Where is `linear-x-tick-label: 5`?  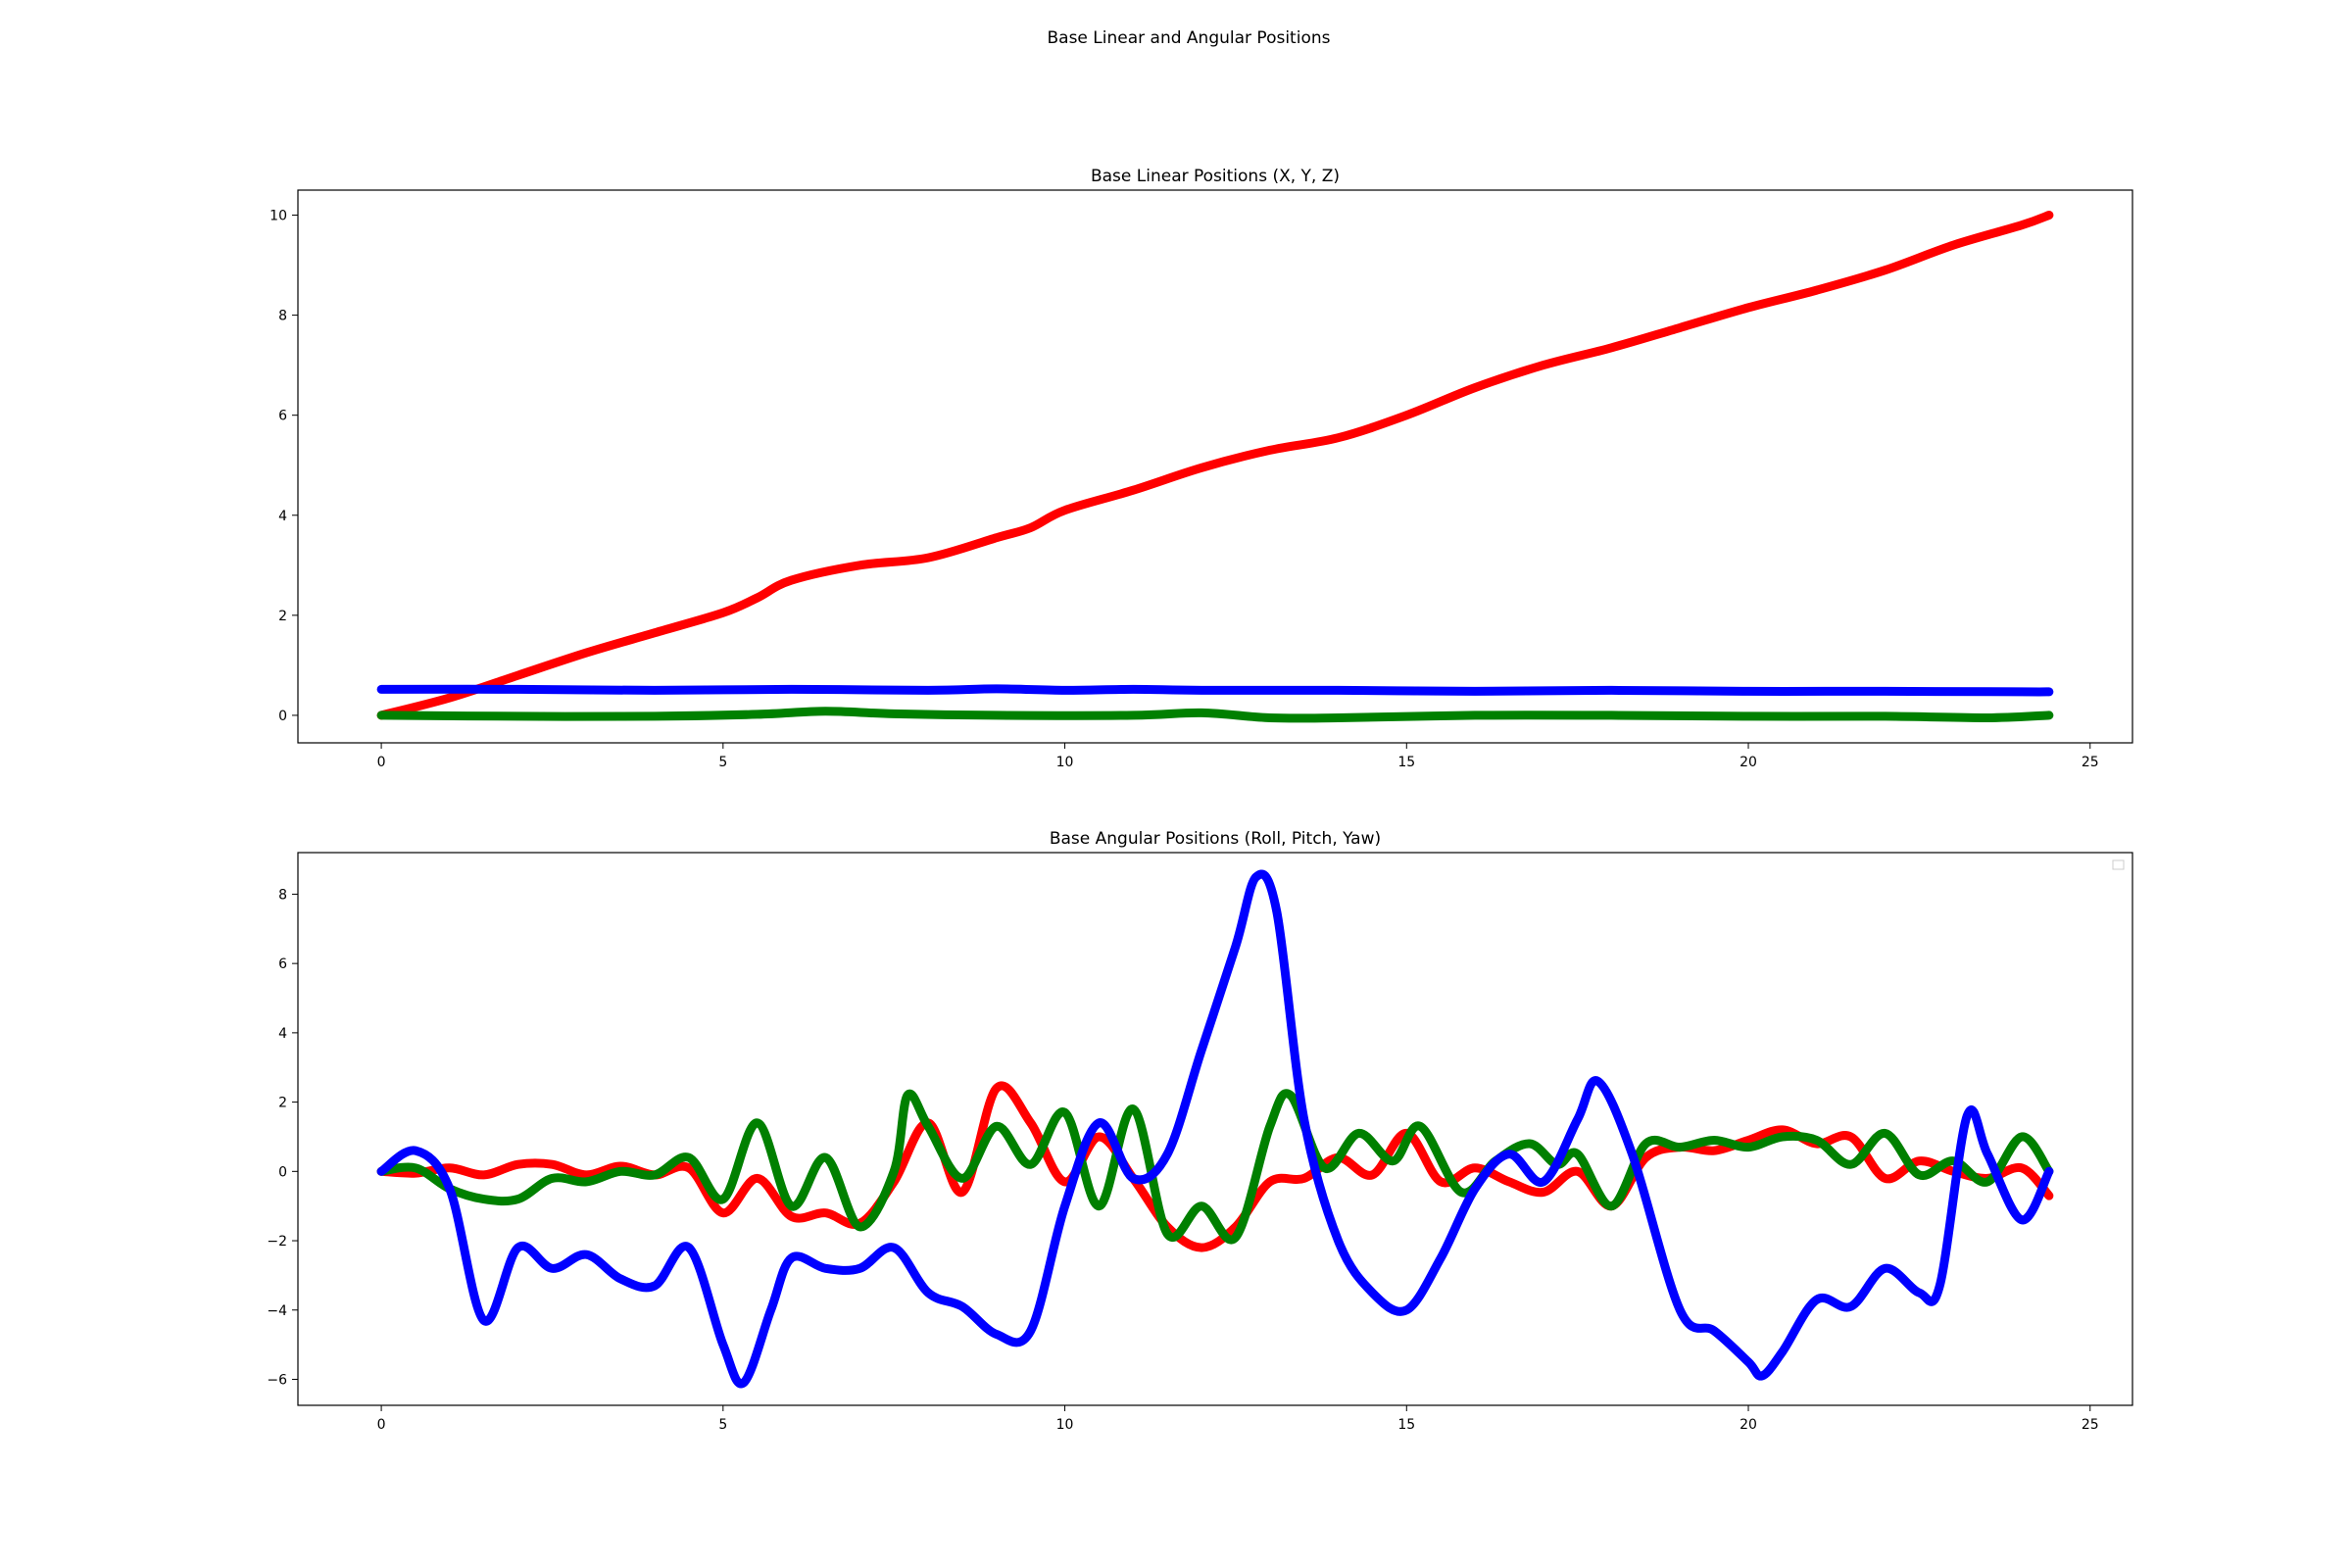 linear-x-tick-label: 5 is located at coordinates (722, 762).